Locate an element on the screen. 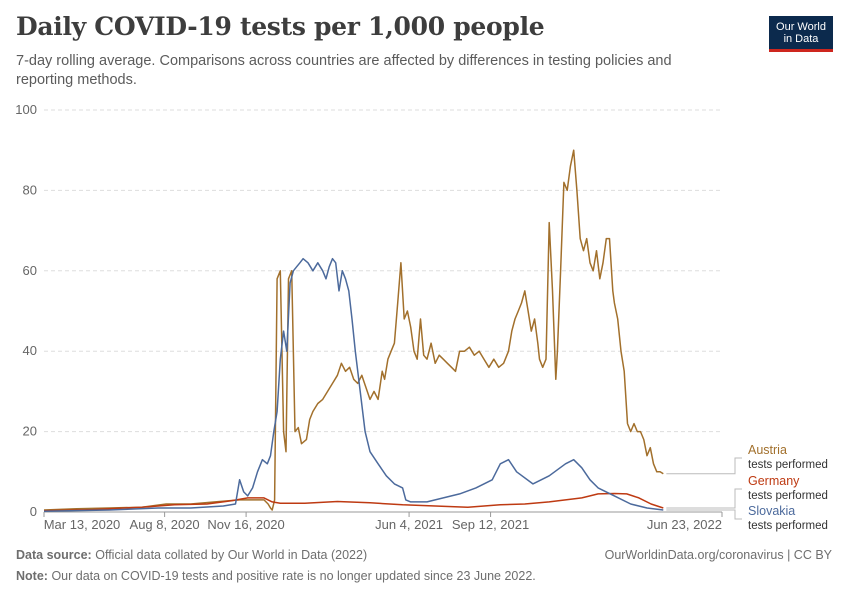 Image resolution: width=850 pixels, height=600 pixels. x-tick-label: Nov 16, 2020 is located at coordinates (245, 524).